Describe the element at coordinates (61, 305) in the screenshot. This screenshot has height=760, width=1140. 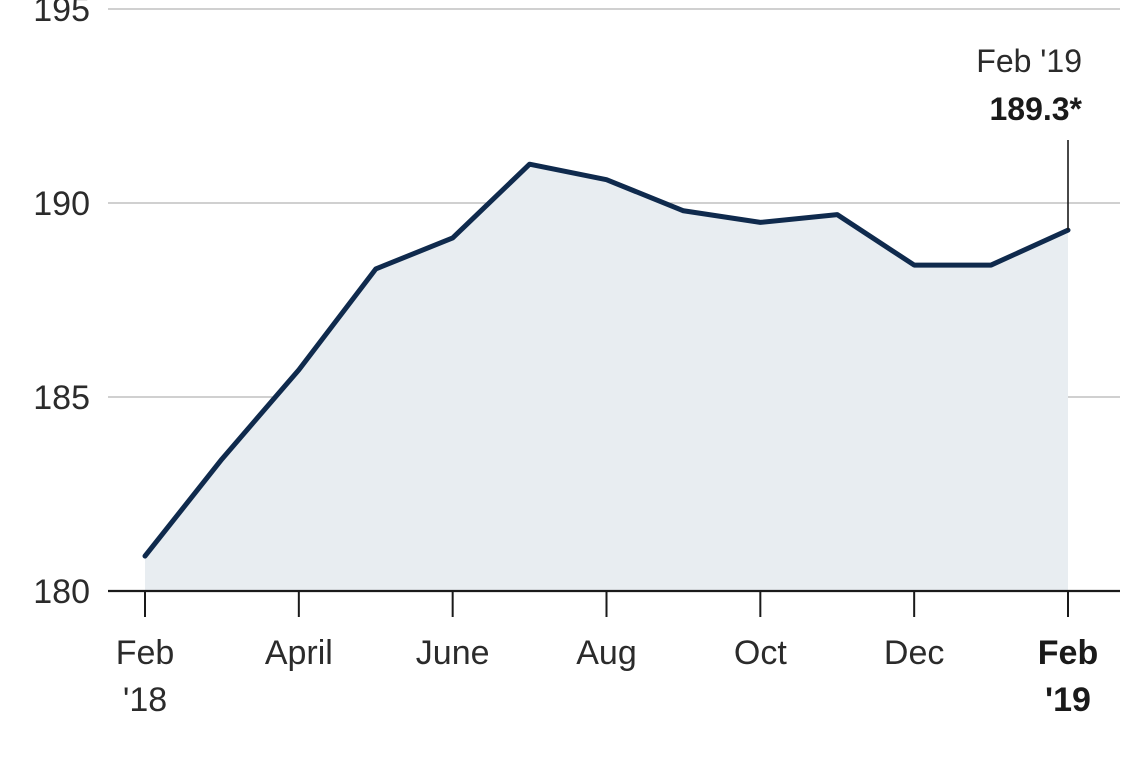
I see `y-axis-labels: 180 185 190 195` at that location.